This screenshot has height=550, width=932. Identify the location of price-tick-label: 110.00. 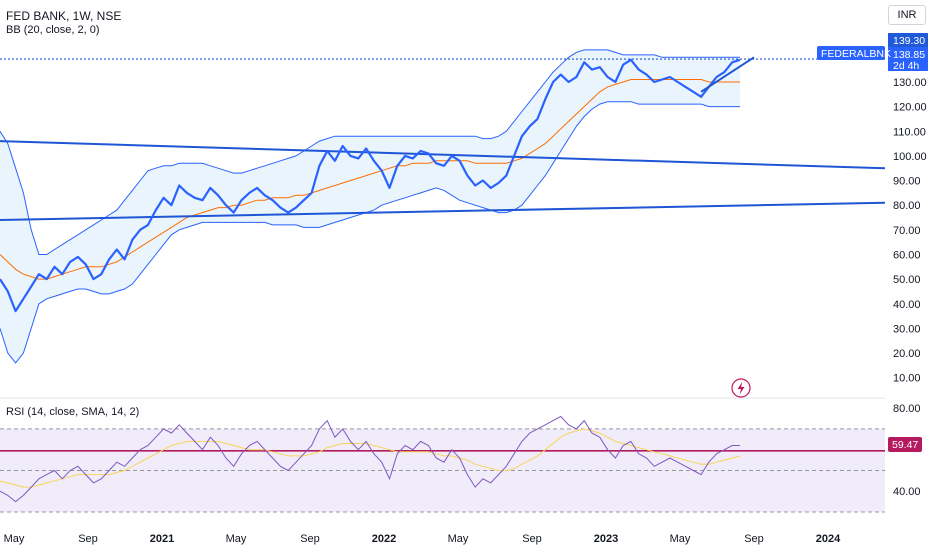
(909, 132).